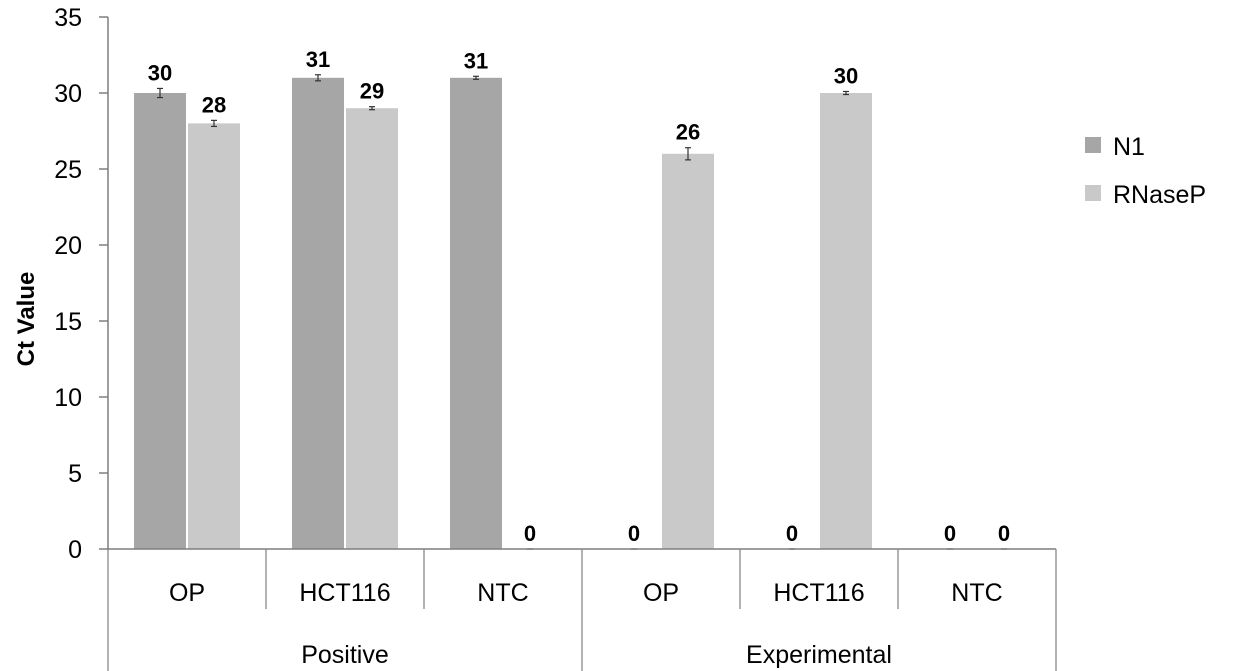 This screenshot has height=671, width=1244. What do you see at coordinates (68, 94) in the screenshot?
I see `y-tick-label: 30` at bounding box center [68, 94].